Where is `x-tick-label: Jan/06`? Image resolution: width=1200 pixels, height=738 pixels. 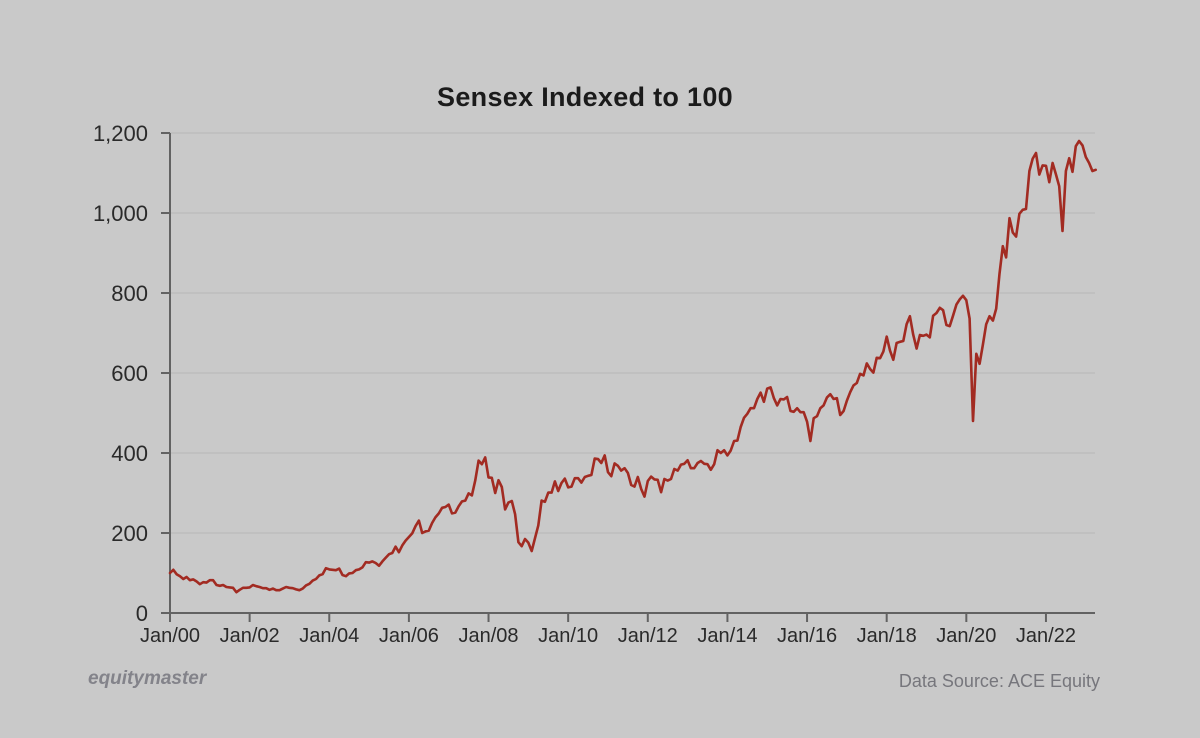
x-tick-label: Jan/06 is located at coordinates (409, 636).